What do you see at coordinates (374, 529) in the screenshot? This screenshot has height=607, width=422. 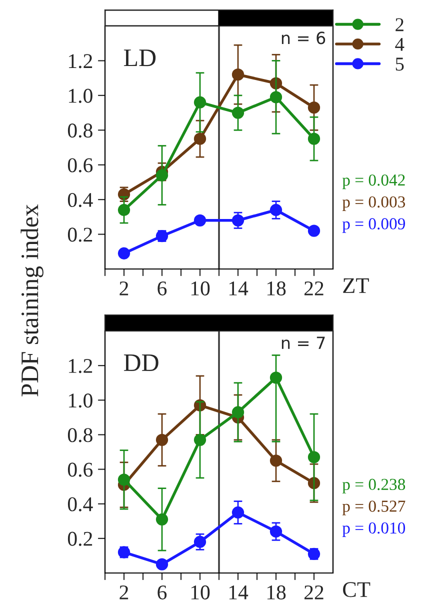 I see `text: p = 0.010` at bounding box center [374, 529].